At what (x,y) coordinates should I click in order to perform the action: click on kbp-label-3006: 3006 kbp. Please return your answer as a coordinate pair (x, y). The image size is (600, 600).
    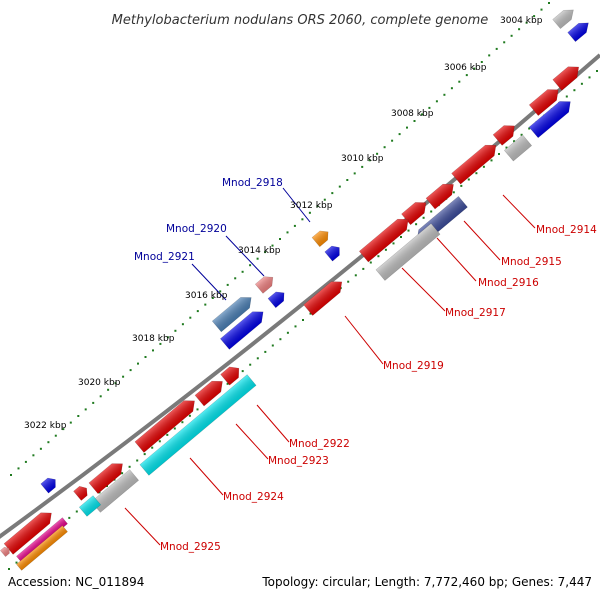
    Looking at the image, I should click on (465, 68).